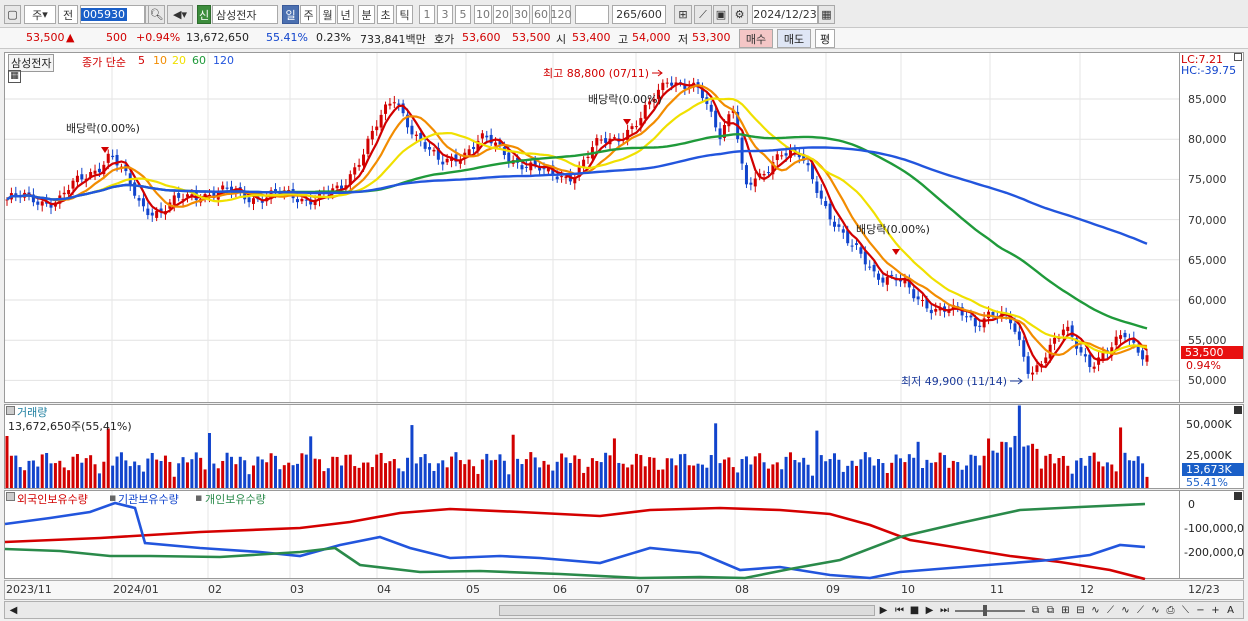  What do you see at coordinates (1230, 610) in the screenshot?
I see `font-icon: A` at bounding box center [1230, 610].